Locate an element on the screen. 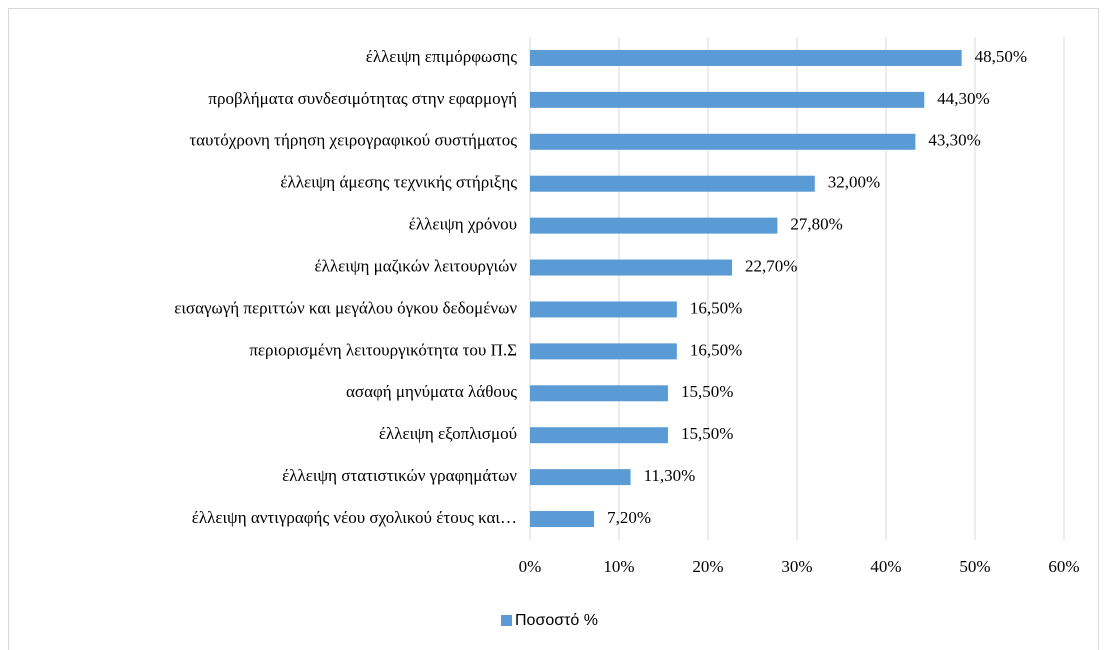  x-tick-label: 40% is located at coordinates (885, 566).